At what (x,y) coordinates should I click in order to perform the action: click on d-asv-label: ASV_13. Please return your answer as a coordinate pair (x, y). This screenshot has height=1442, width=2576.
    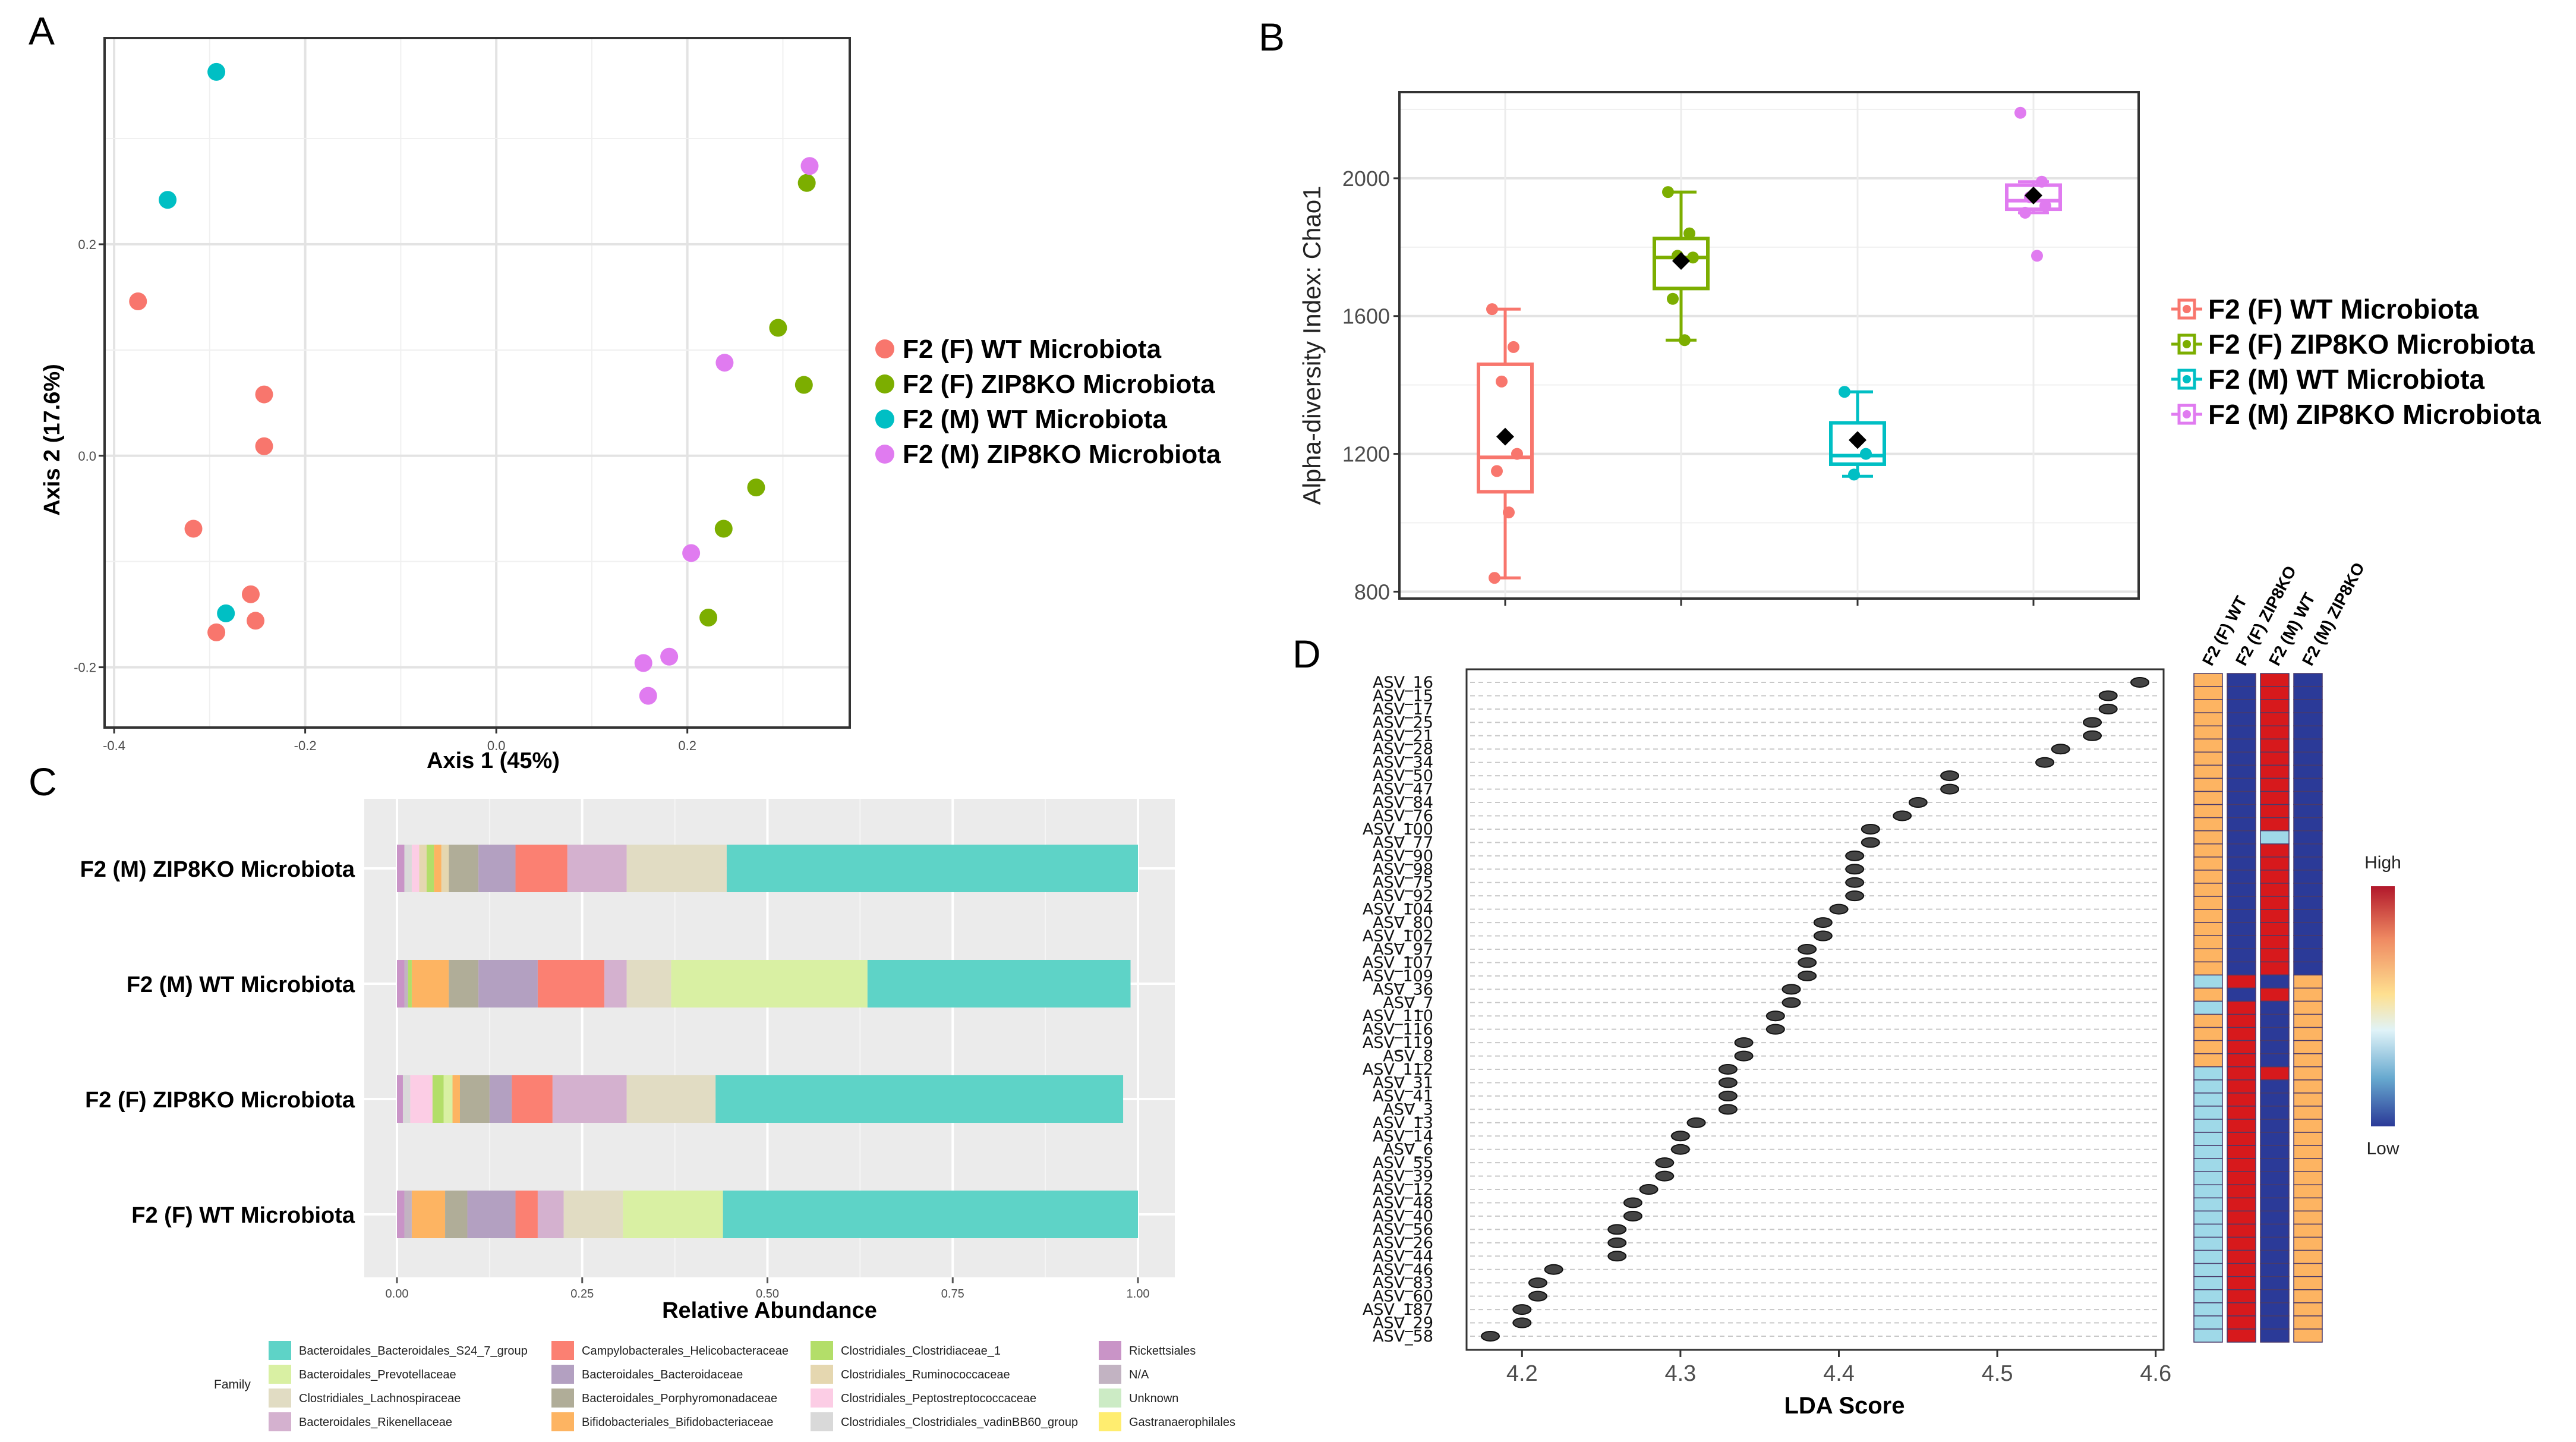
    Looking at the image, I should click on (1403, 1123).